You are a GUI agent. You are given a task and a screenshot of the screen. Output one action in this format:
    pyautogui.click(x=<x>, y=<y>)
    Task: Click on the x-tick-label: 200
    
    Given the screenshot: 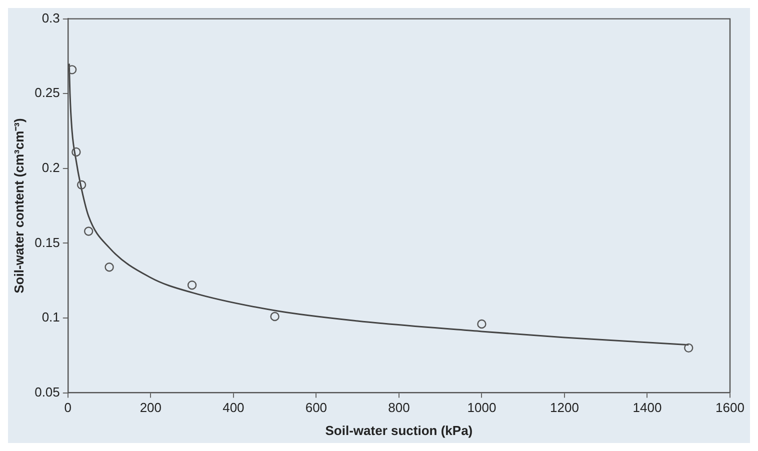 What is the action you would take?
    pyautogui.click(x=151, y=408)
    